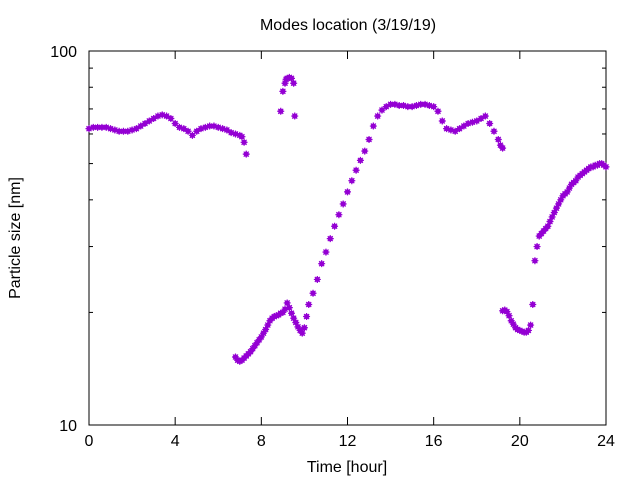 This screenshot has height=480, width=640. I want to click on y-tick-label: 100, so click(63, 52).